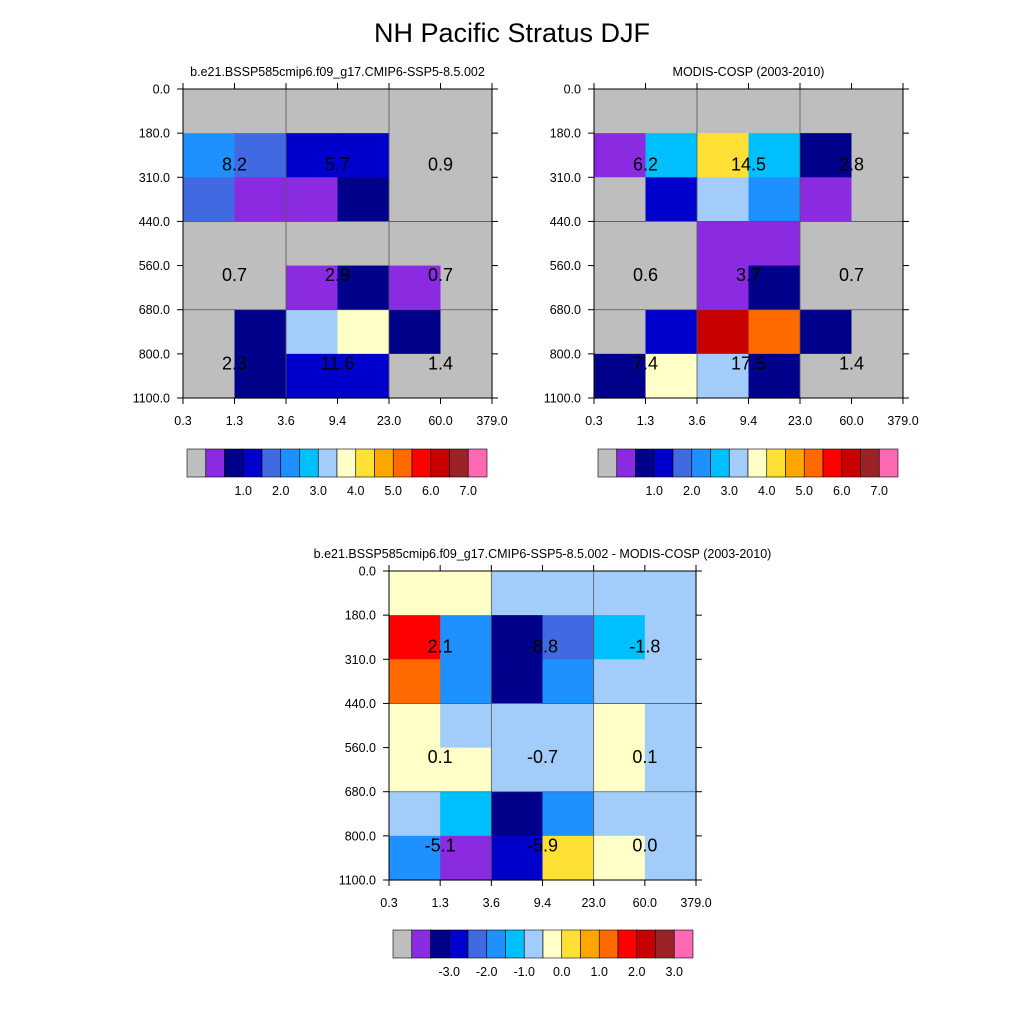 This screenshot has width=1024, height=1024. Describe the element at coordinates (440, 647) in the screenshot. I see `group-value-label: 2.1` at that location.